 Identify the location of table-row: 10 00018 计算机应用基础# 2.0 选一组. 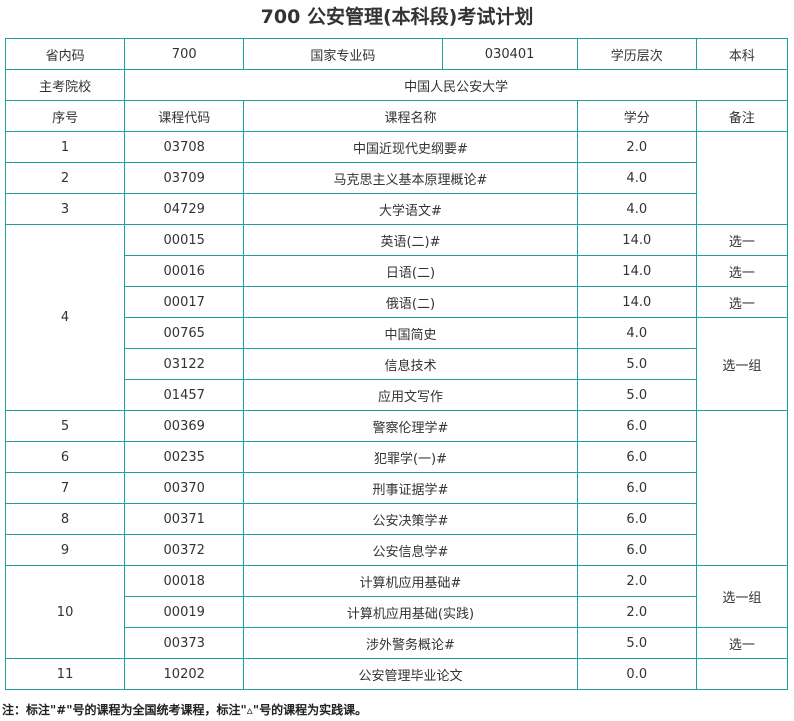
(396, 612).